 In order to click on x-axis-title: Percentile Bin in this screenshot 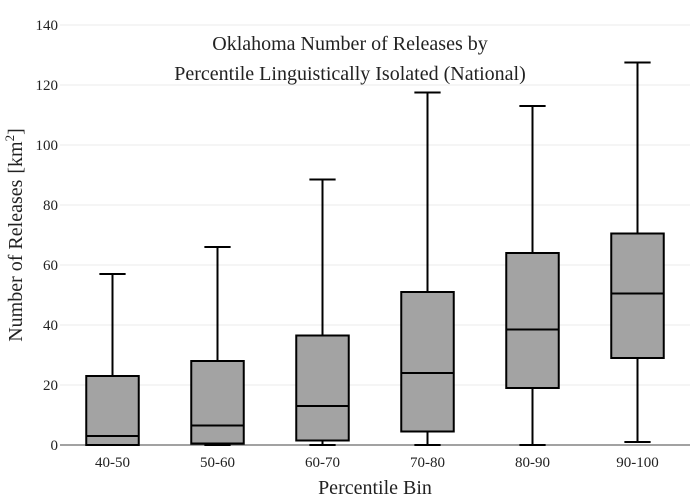, I will do `click(375, 488)`.